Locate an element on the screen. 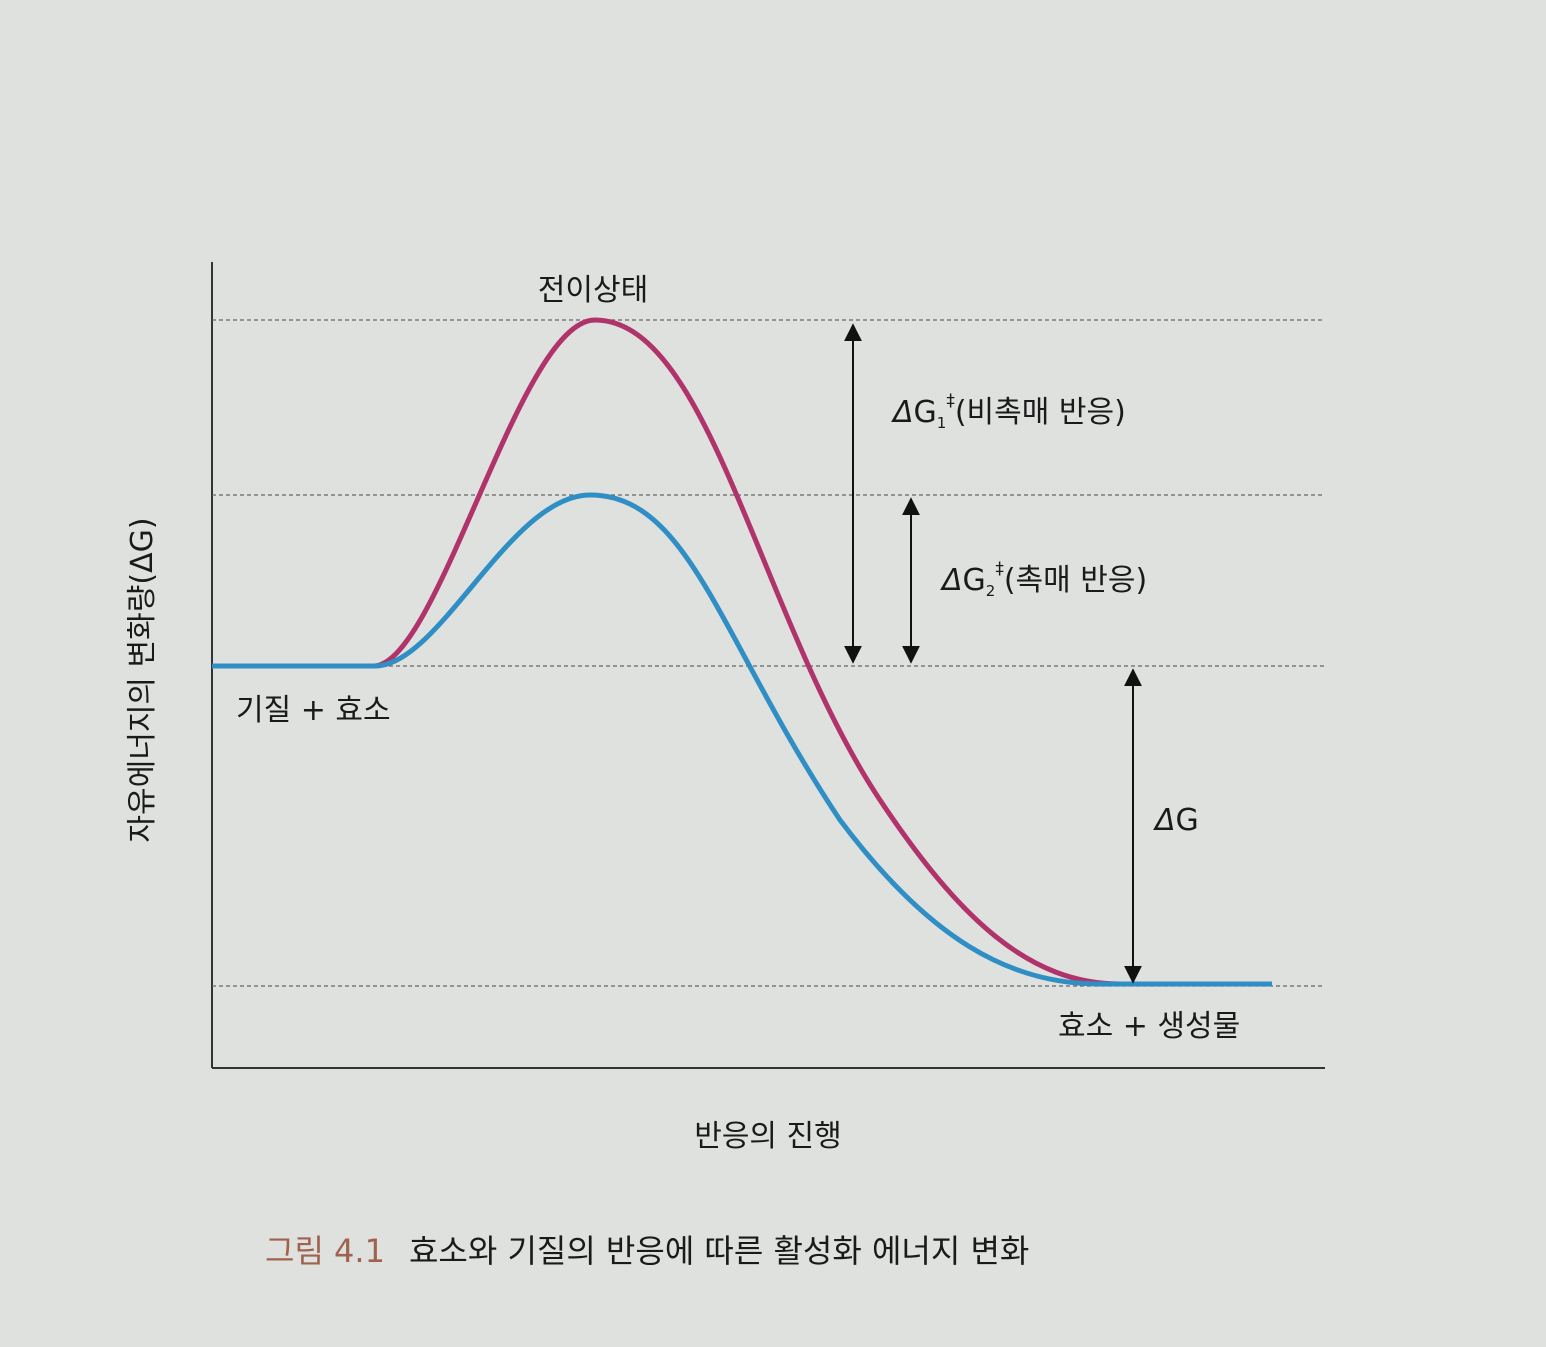 The width and height of the screenshot is (1546, 1347). delta-g1-label: ΔG1 ‡(비촉매 반응) is located at coordinates (1008, 411).